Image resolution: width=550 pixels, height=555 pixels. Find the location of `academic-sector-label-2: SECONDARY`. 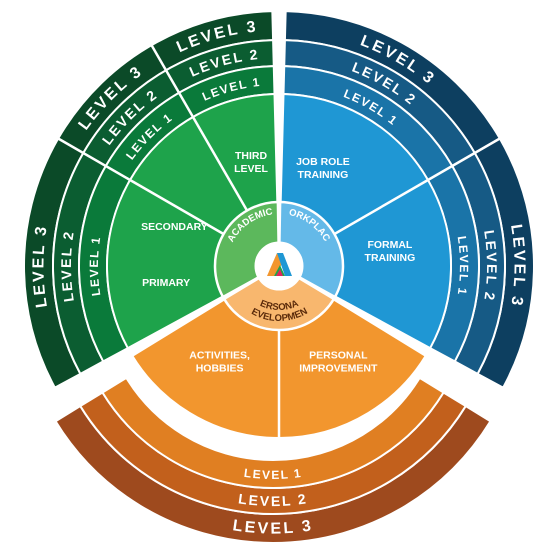

academic-sector-label-2: SECONDARY is located at coordinates (174, 227).